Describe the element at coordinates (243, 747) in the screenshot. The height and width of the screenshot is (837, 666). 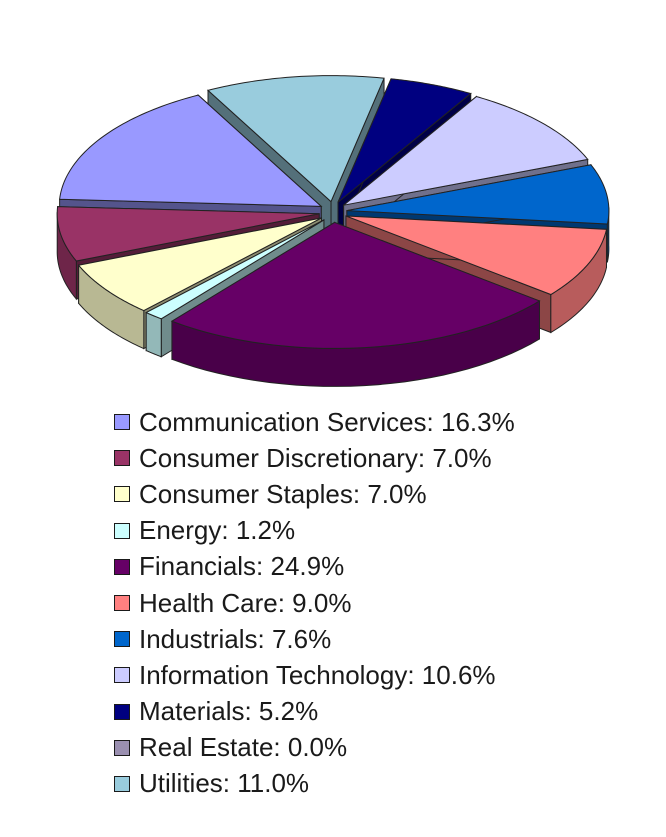
I see `legend-label: Real Estate: 0.0%` at that location.